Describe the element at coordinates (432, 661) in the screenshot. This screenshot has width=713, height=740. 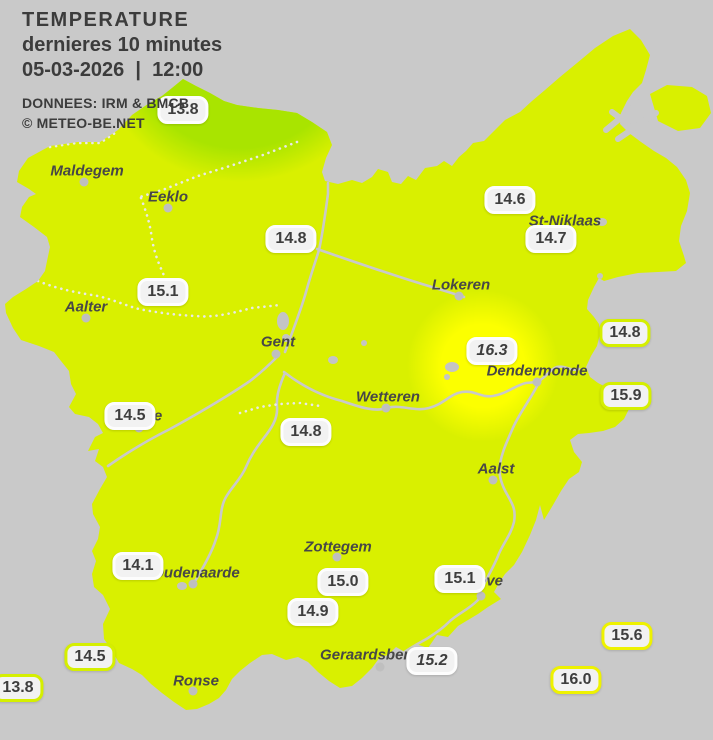
I see `temp-badge: 15.2` at that location.